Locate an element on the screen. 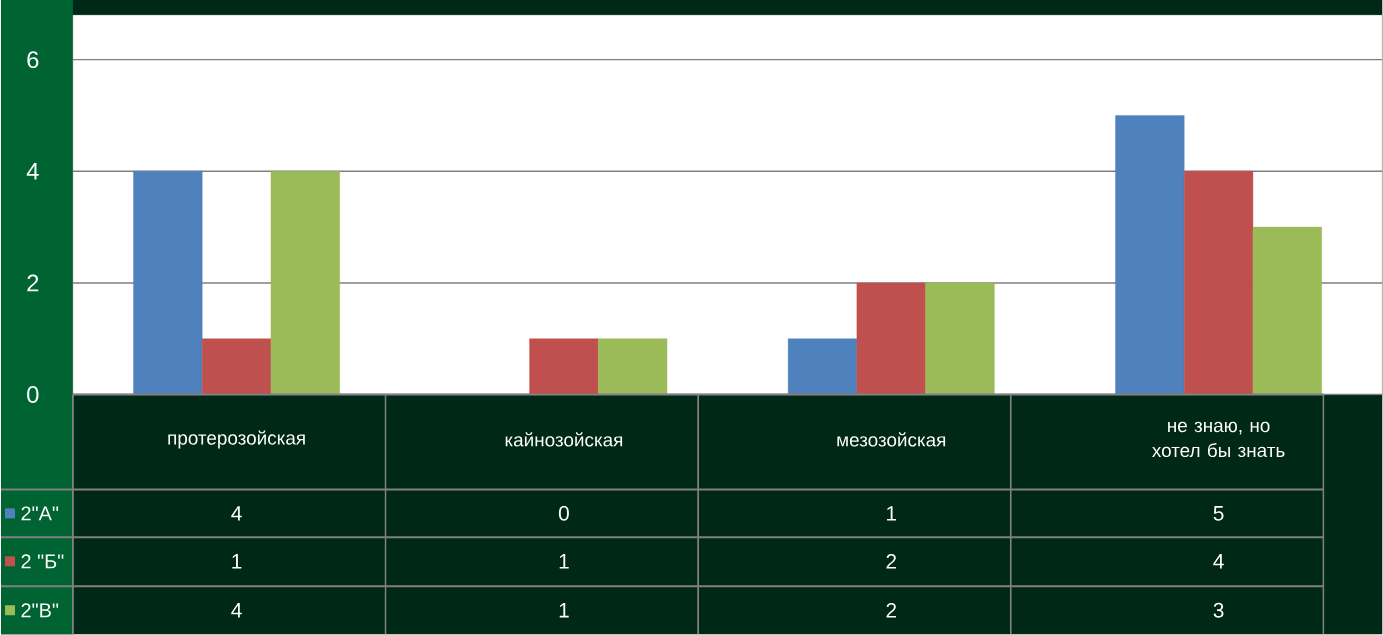 Image resolution: width=1383 pixels, height=635 pixels. y-tick-label: 4 is located at coordinates (32, 171).